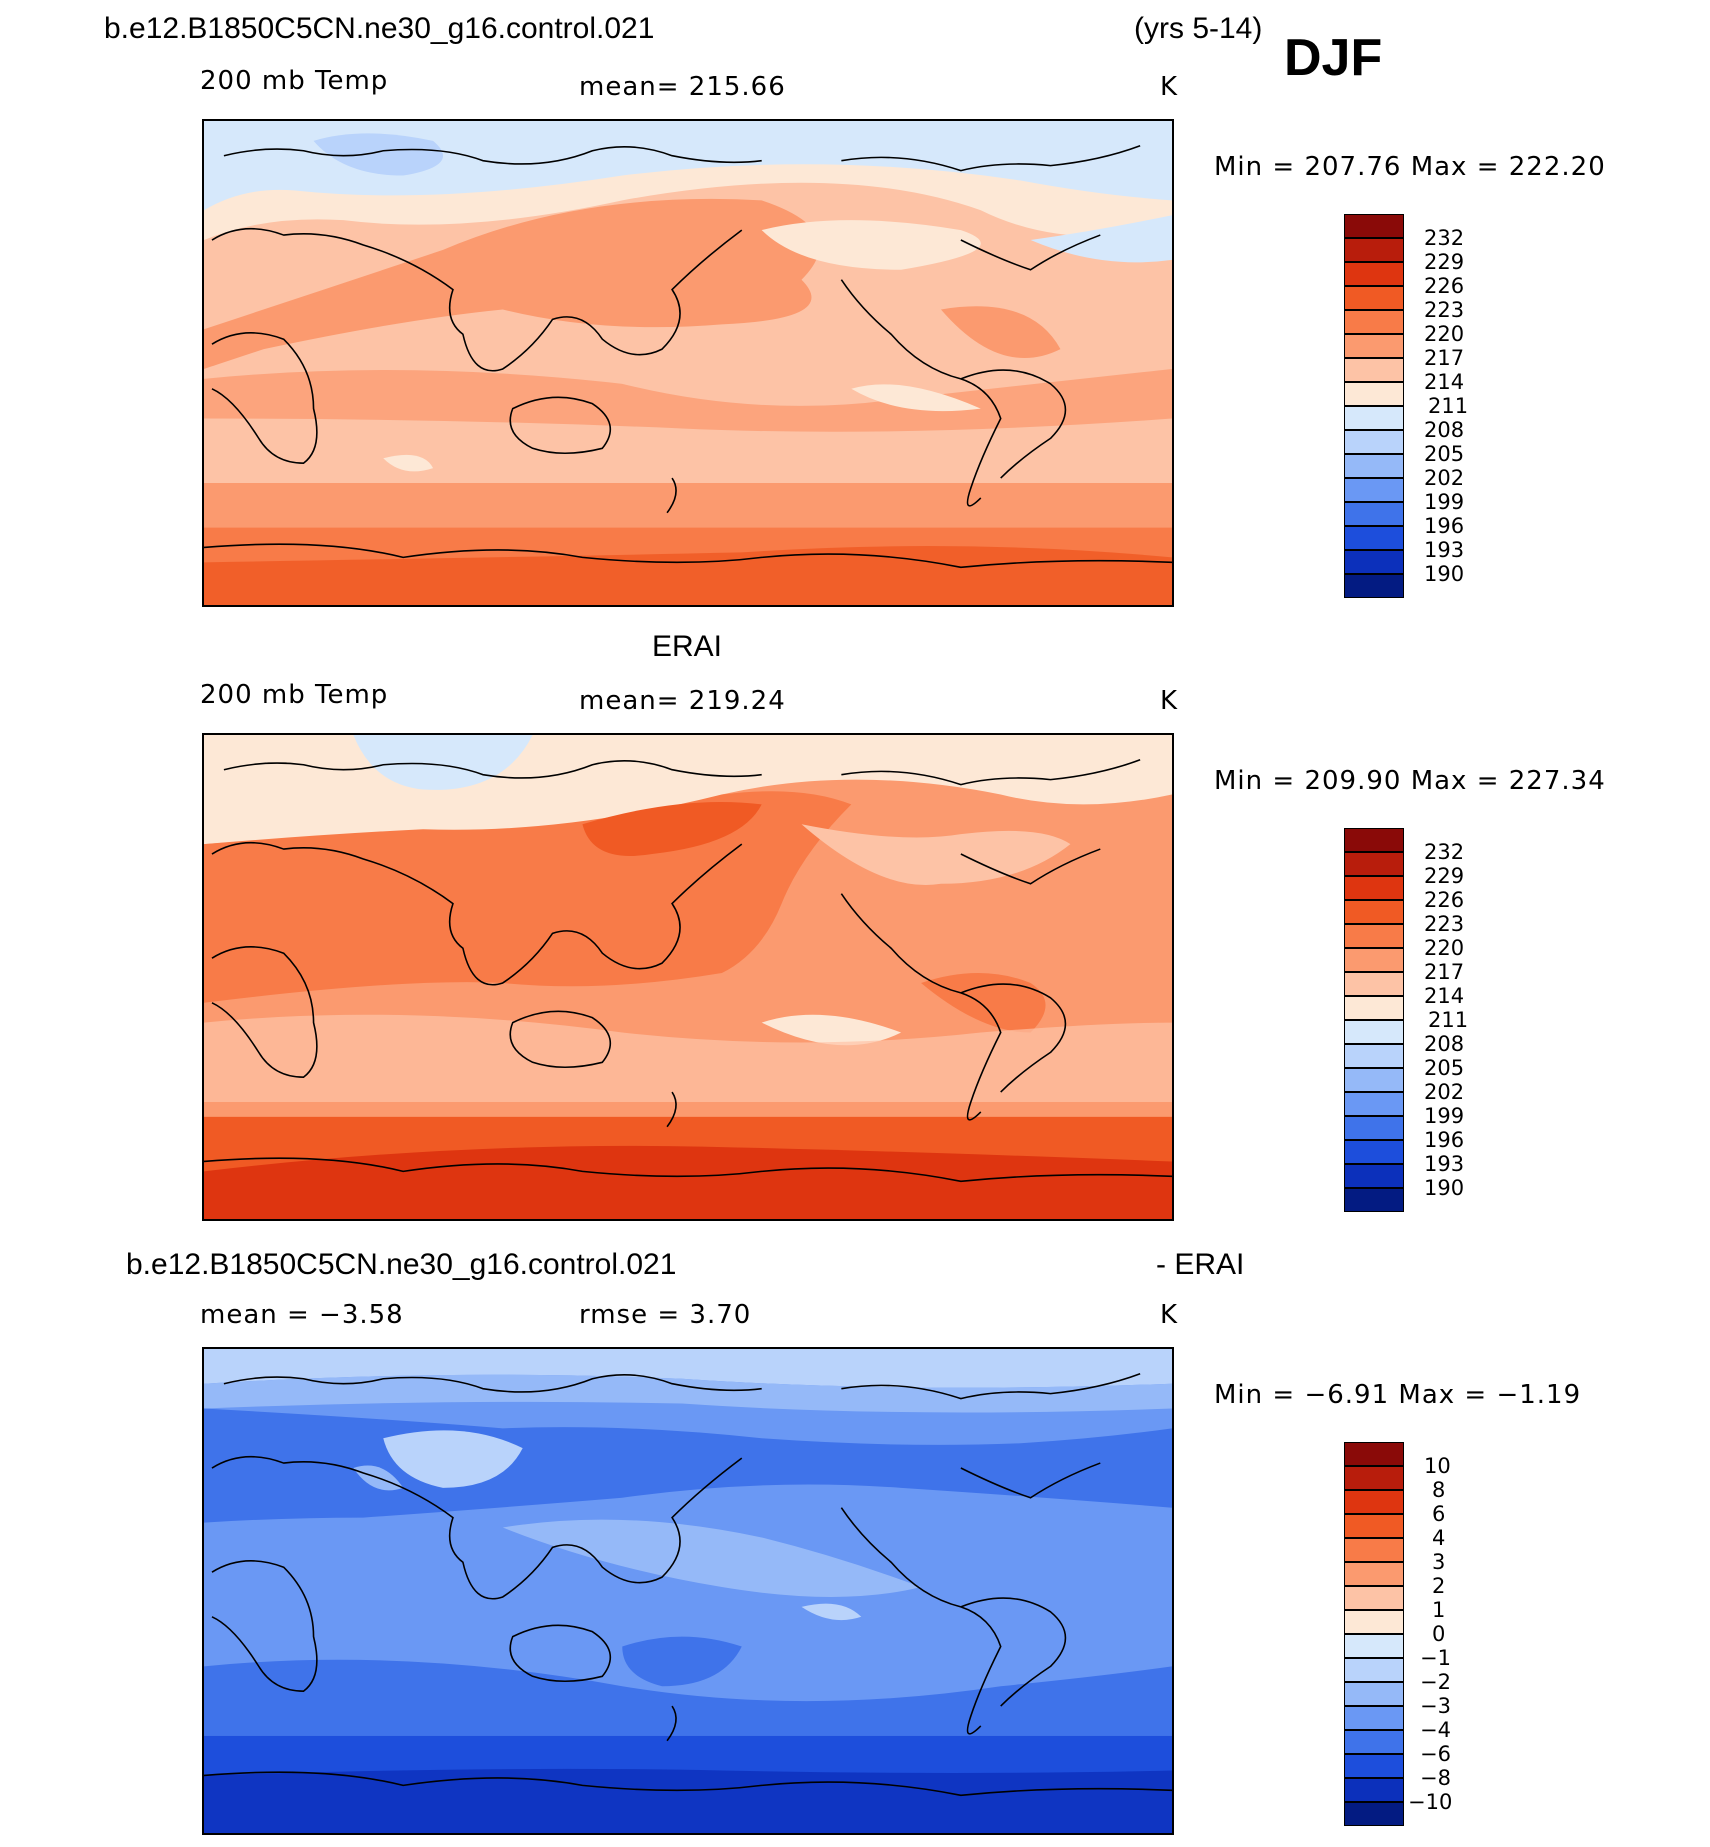 This screenshot has height=1847, width=1710. What do you see at coordinates (1435, 1730) in the screenshot?
I see `colorbar-diff-tick: −4` at bounding box center [1435, 1730].